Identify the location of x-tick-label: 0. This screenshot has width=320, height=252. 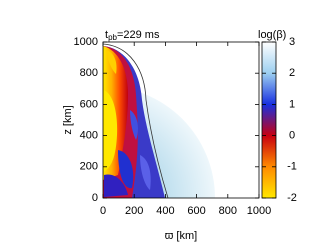
(103, 211).